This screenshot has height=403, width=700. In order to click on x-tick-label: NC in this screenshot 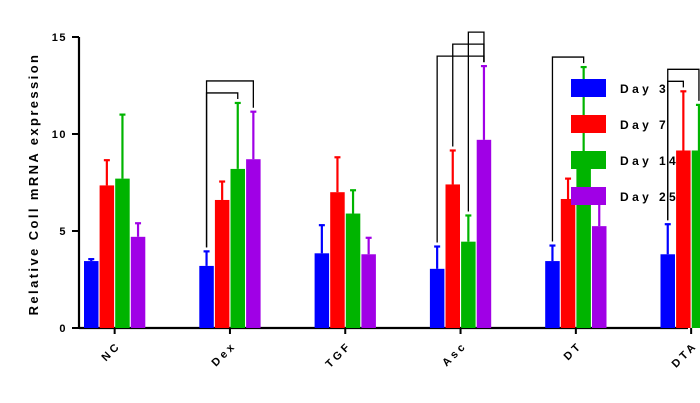, I will do `click(112, 352)`.